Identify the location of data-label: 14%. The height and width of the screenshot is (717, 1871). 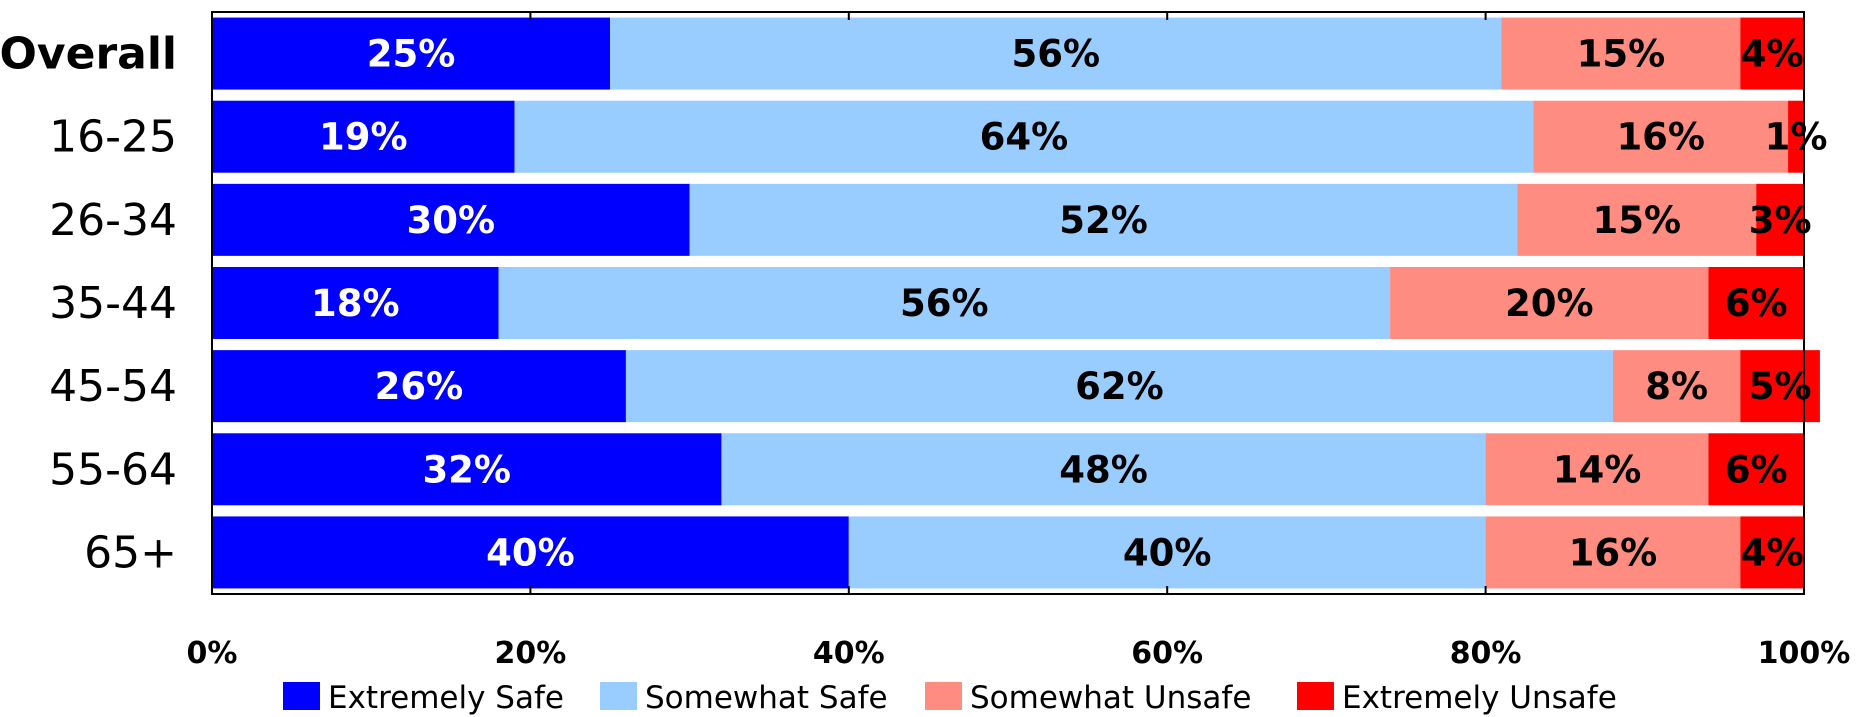
(1597, 469).